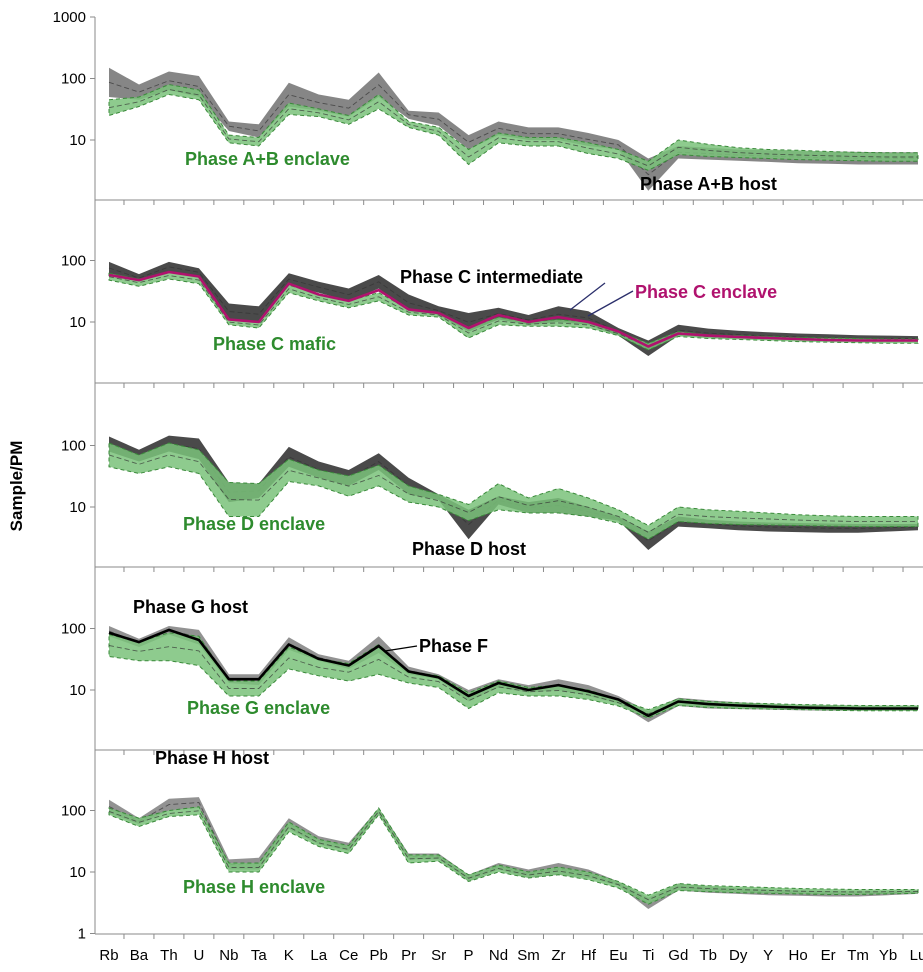 The image size is (923, 972). I want to click on series-annotation: Phase C enclave, so click(706, 292).